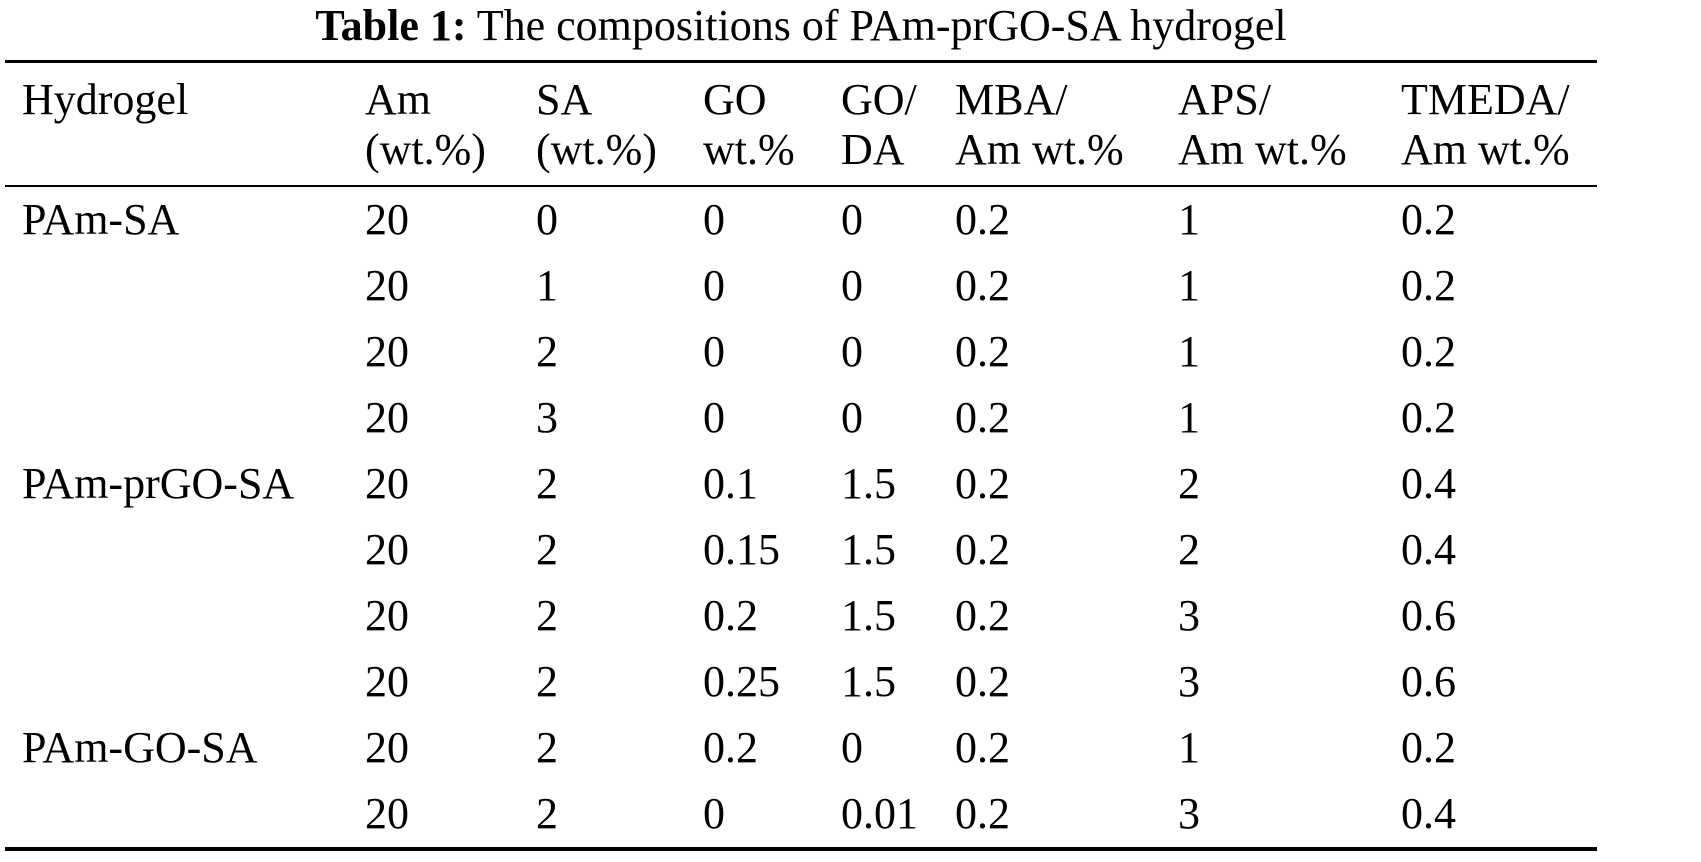  Describe the element at coordinates (741, 681) in the screenshot. I see `table-cell: 0.25` at that location.